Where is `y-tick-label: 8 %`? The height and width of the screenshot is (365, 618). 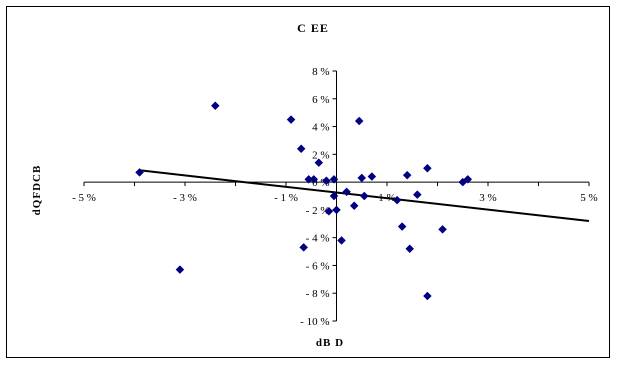
y-tick-label: 8 % is located at coordinates (320, 72).